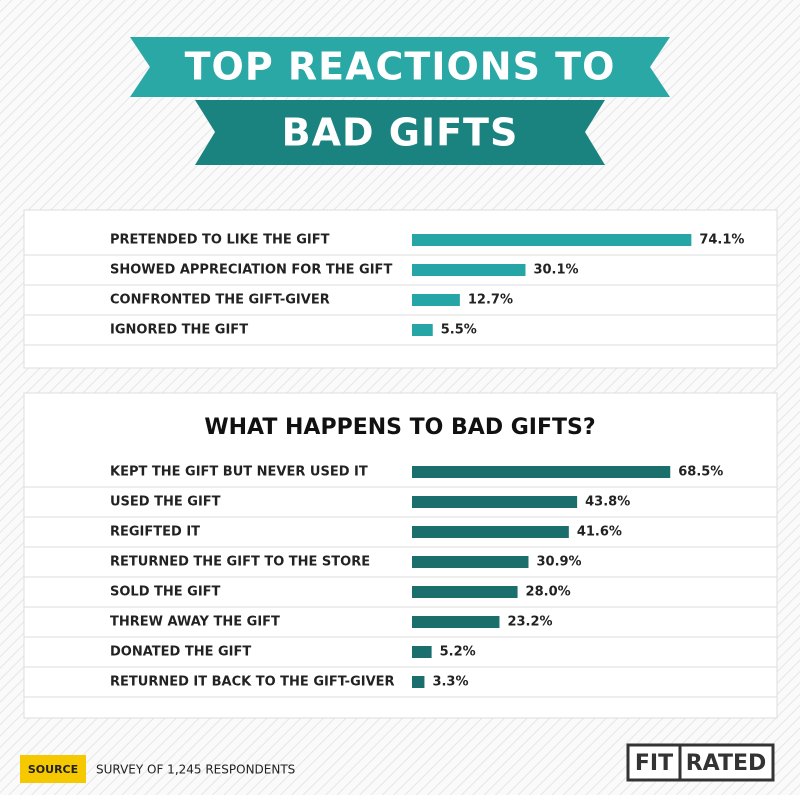  Describe the element at coordinates (165, 592) in the screenshot. I see `category-label: SOLD THE GIFT` at that location.